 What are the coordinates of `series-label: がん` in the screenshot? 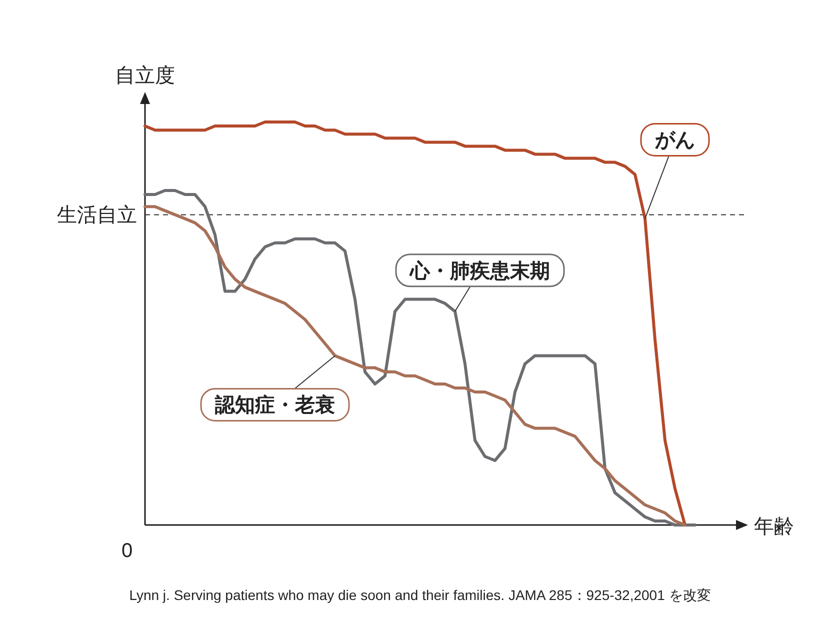 It's located at (674, 141).